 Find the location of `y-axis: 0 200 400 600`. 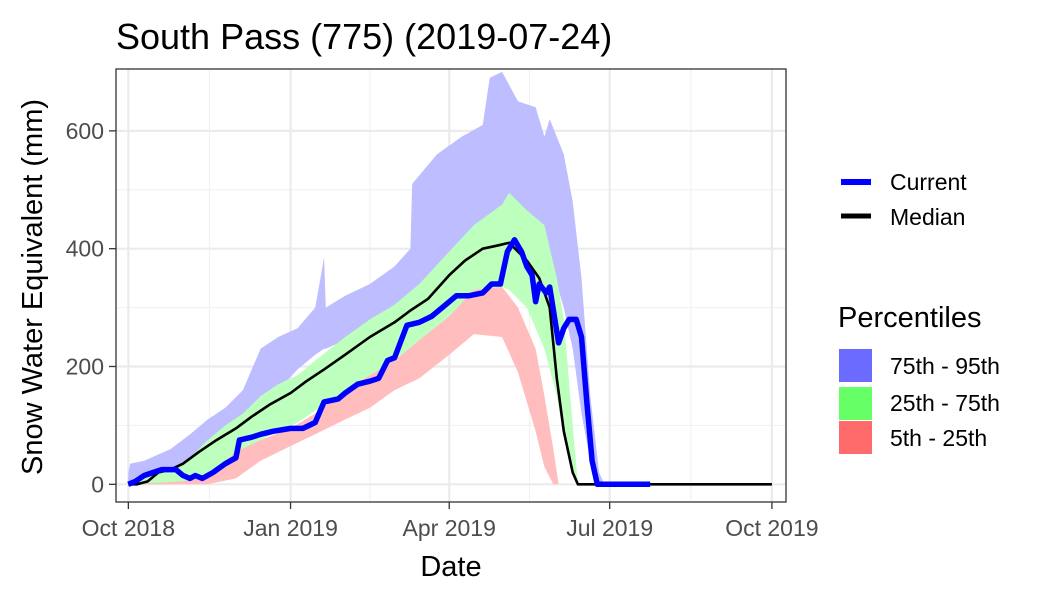

y-axis: 0 200 400 600 is located at coordinates (91, 307).